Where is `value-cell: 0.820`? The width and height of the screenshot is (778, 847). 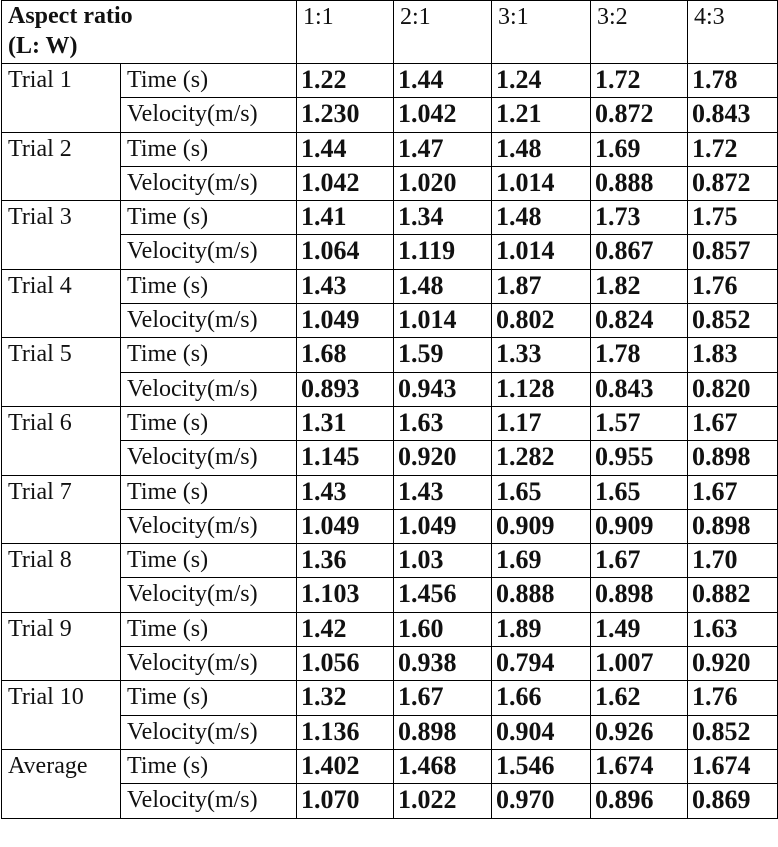
value-cell: 0.820 is located at coordinates (732, 389).